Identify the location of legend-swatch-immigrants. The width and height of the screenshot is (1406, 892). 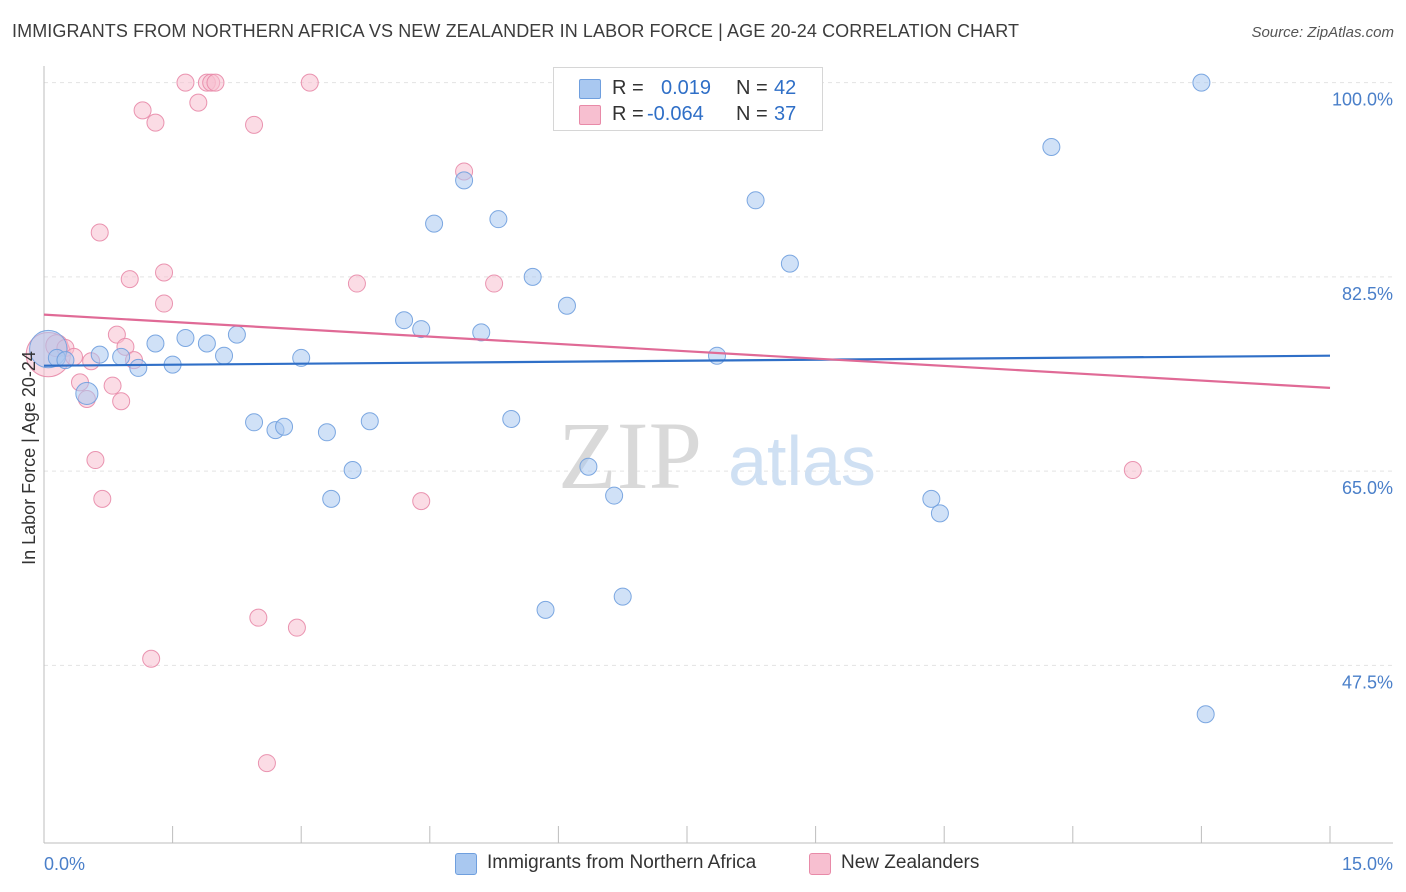
(590, 89).